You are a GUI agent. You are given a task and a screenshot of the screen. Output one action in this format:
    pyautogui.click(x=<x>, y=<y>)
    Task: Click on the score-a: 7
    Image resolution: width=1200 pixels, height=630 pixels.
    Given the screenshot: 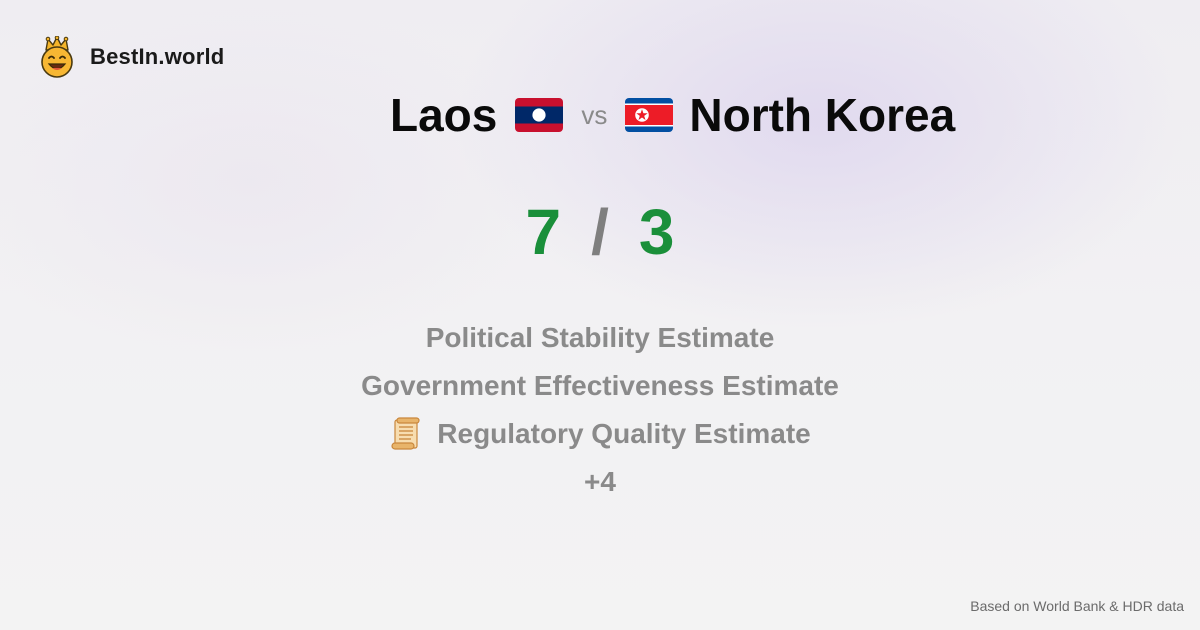 What is the action you would take?
    pyautogui.click(x=543, y=232)
    